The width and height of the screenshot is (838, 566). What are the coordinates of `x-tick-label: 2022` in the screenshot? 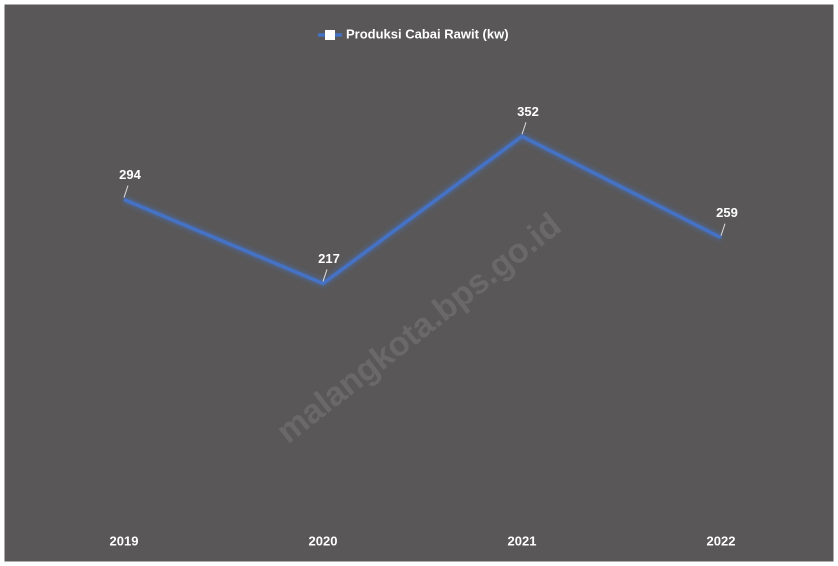 It's located at (721, 540).